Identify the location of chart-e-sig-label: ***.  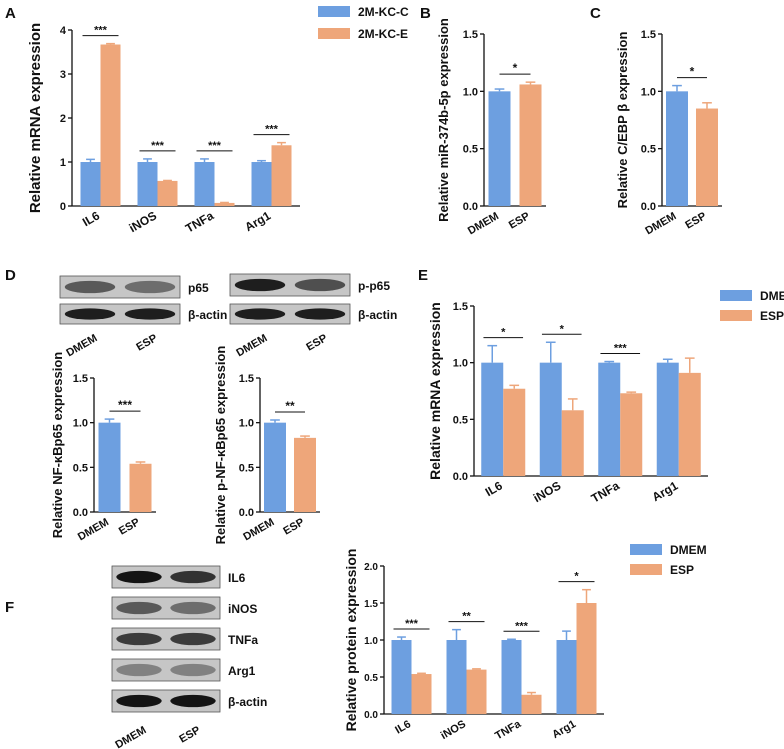
(621, 349).